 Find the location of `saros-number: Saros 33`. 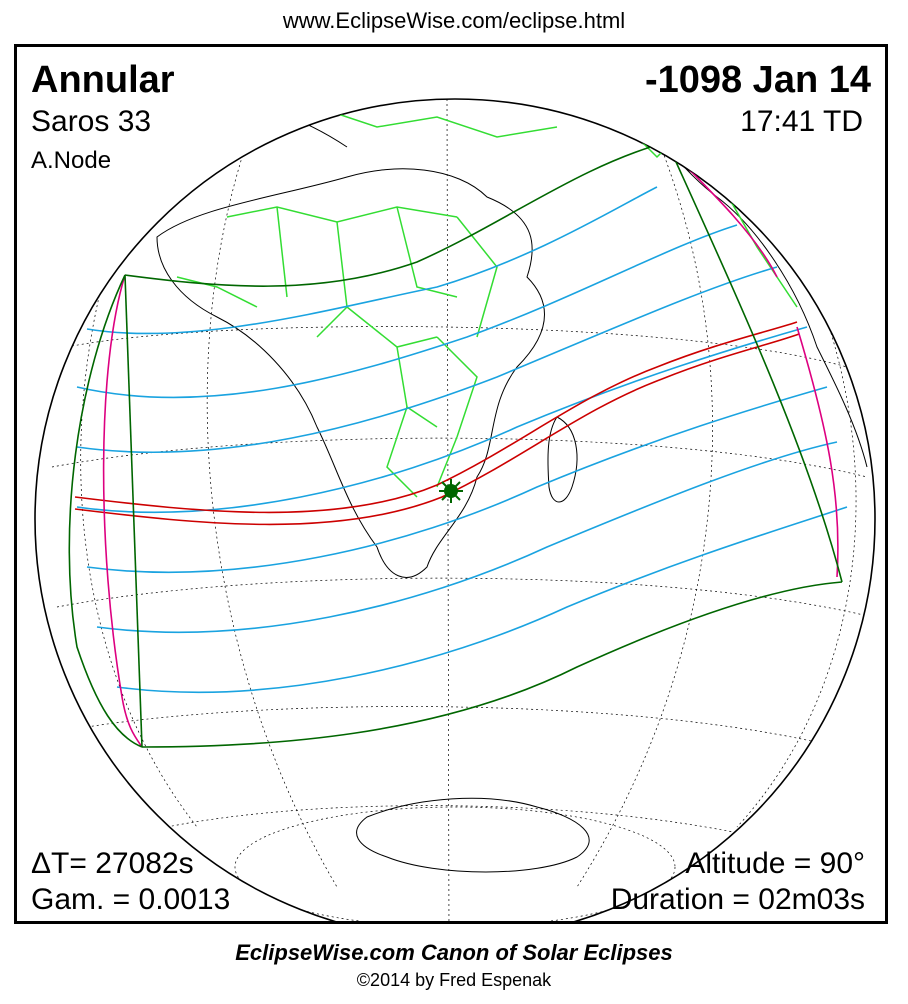

saros-number: Saros 33 is located at coordinates (91, 121).